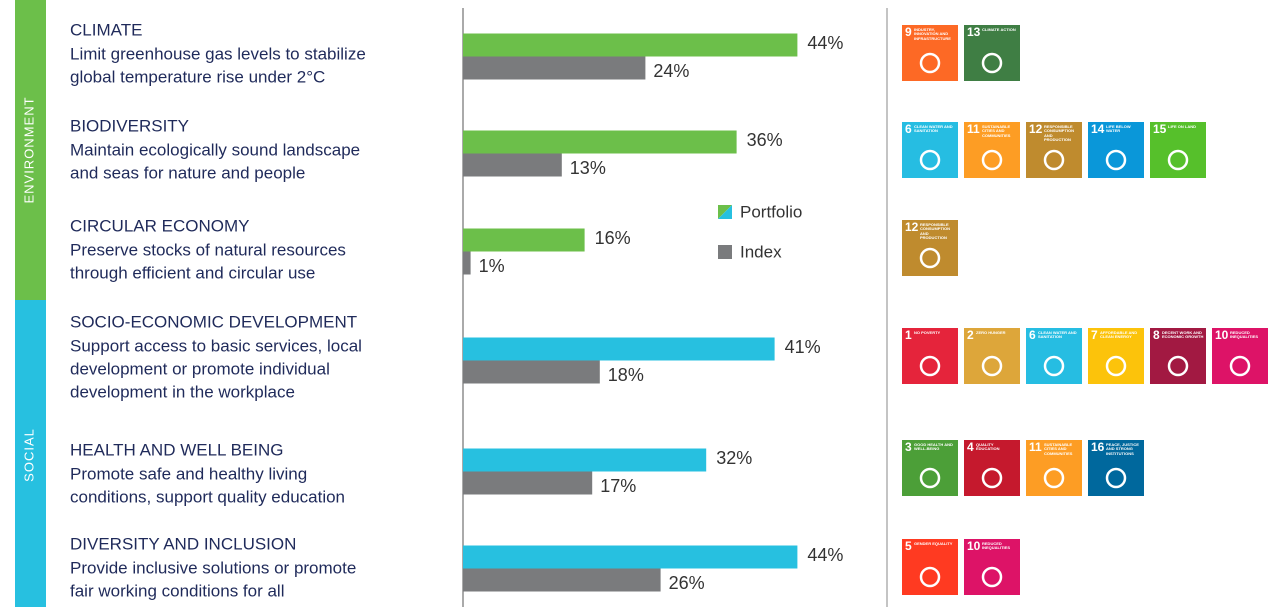 The height and width of the screenshot is (607, 1281). I want to click on sdg-label-box: CLIMATE ACTION, so click(999, 30).